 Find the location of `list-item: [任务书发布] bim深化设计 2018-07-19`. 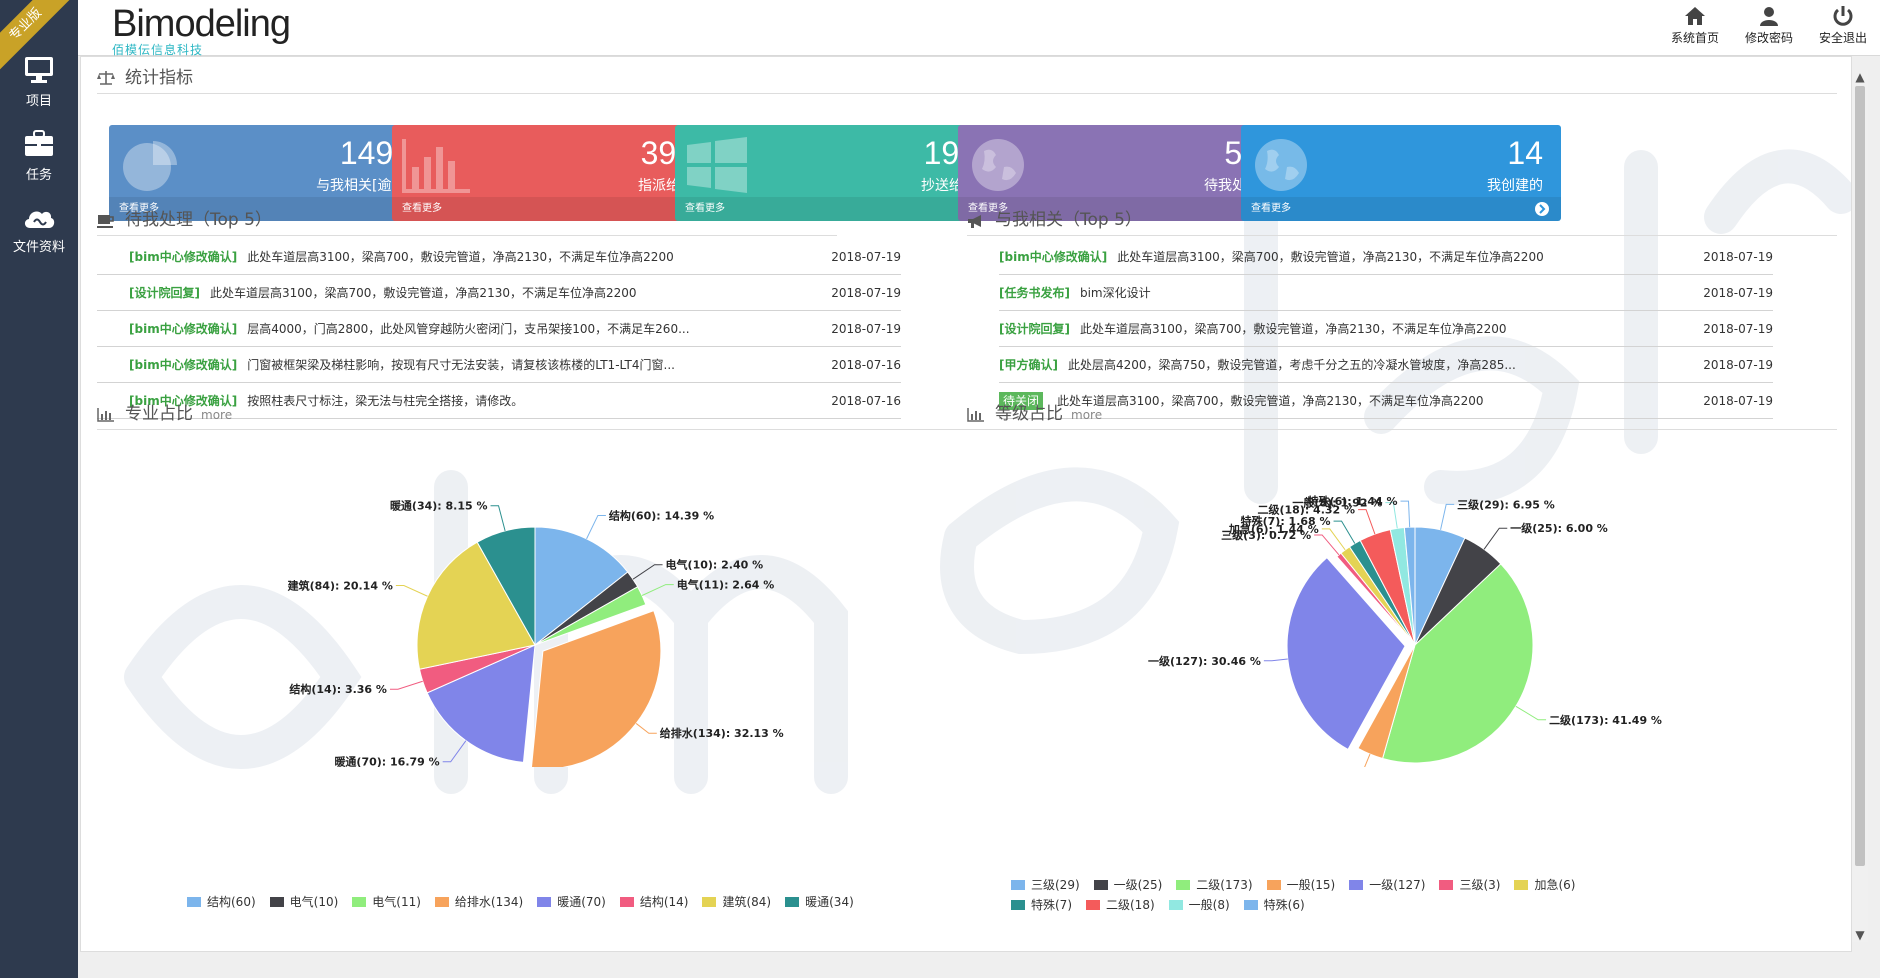

list-item: [任务书发布] bim深化设计 2018-07-19 is located at coordinates (1386, 293).